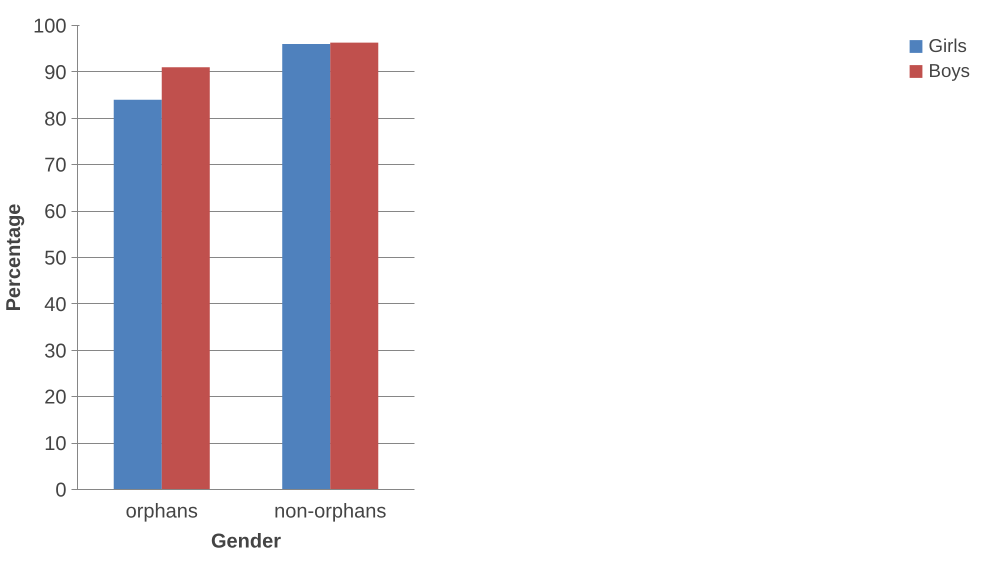 This screenshot has height=561, width=986. I want to click on y-tick-label: 20, so click(55, 397).